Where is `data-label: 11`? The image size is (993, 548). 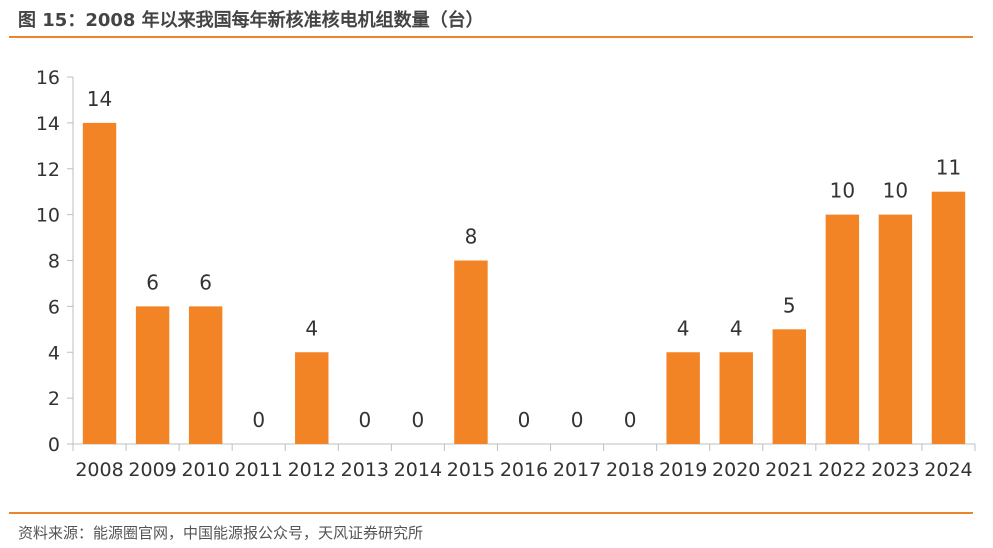 data-label: 11 is located at coordinates (948, 168).